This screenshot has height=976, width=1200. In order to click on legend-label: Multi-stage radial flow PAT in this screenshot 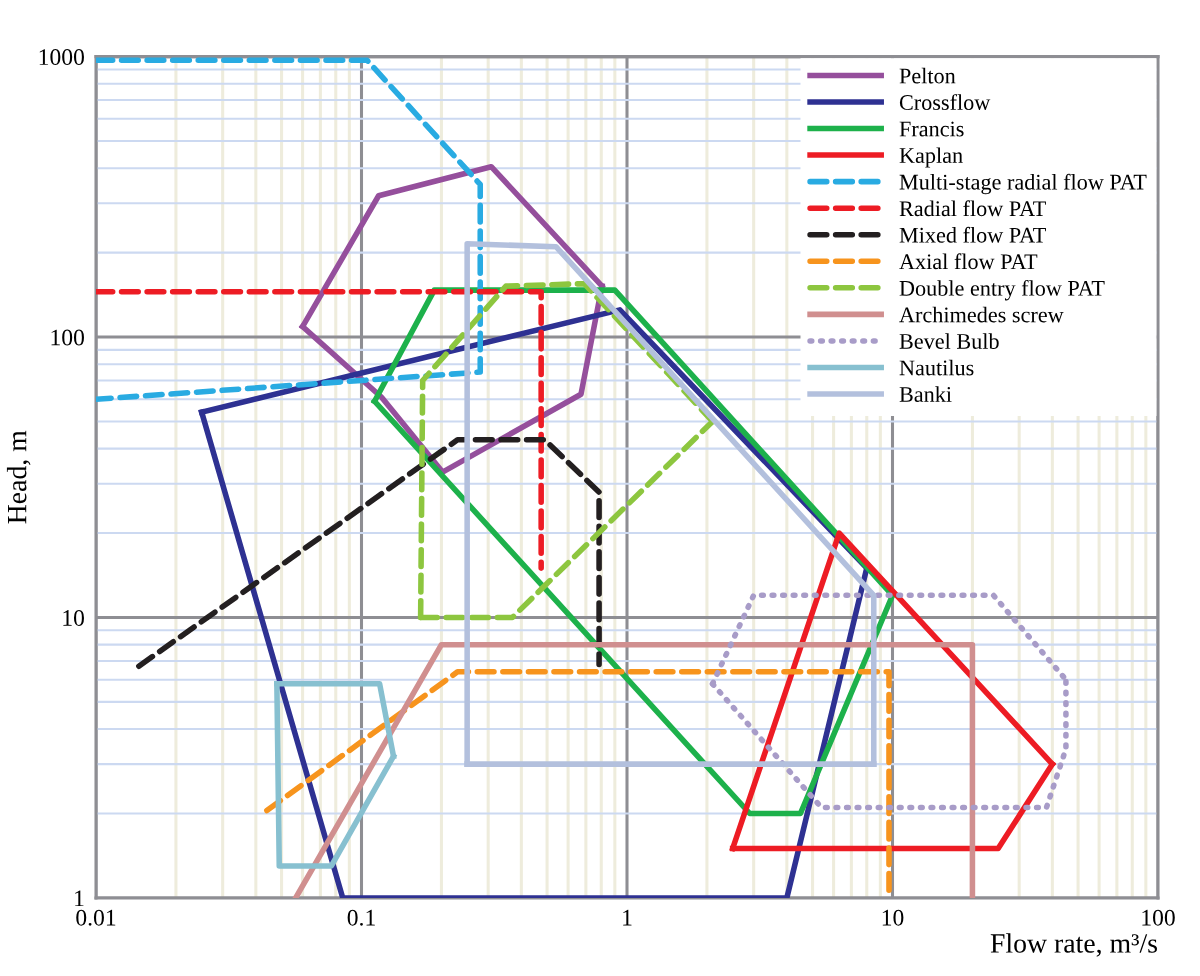, I will do `click(1023, 184)`.